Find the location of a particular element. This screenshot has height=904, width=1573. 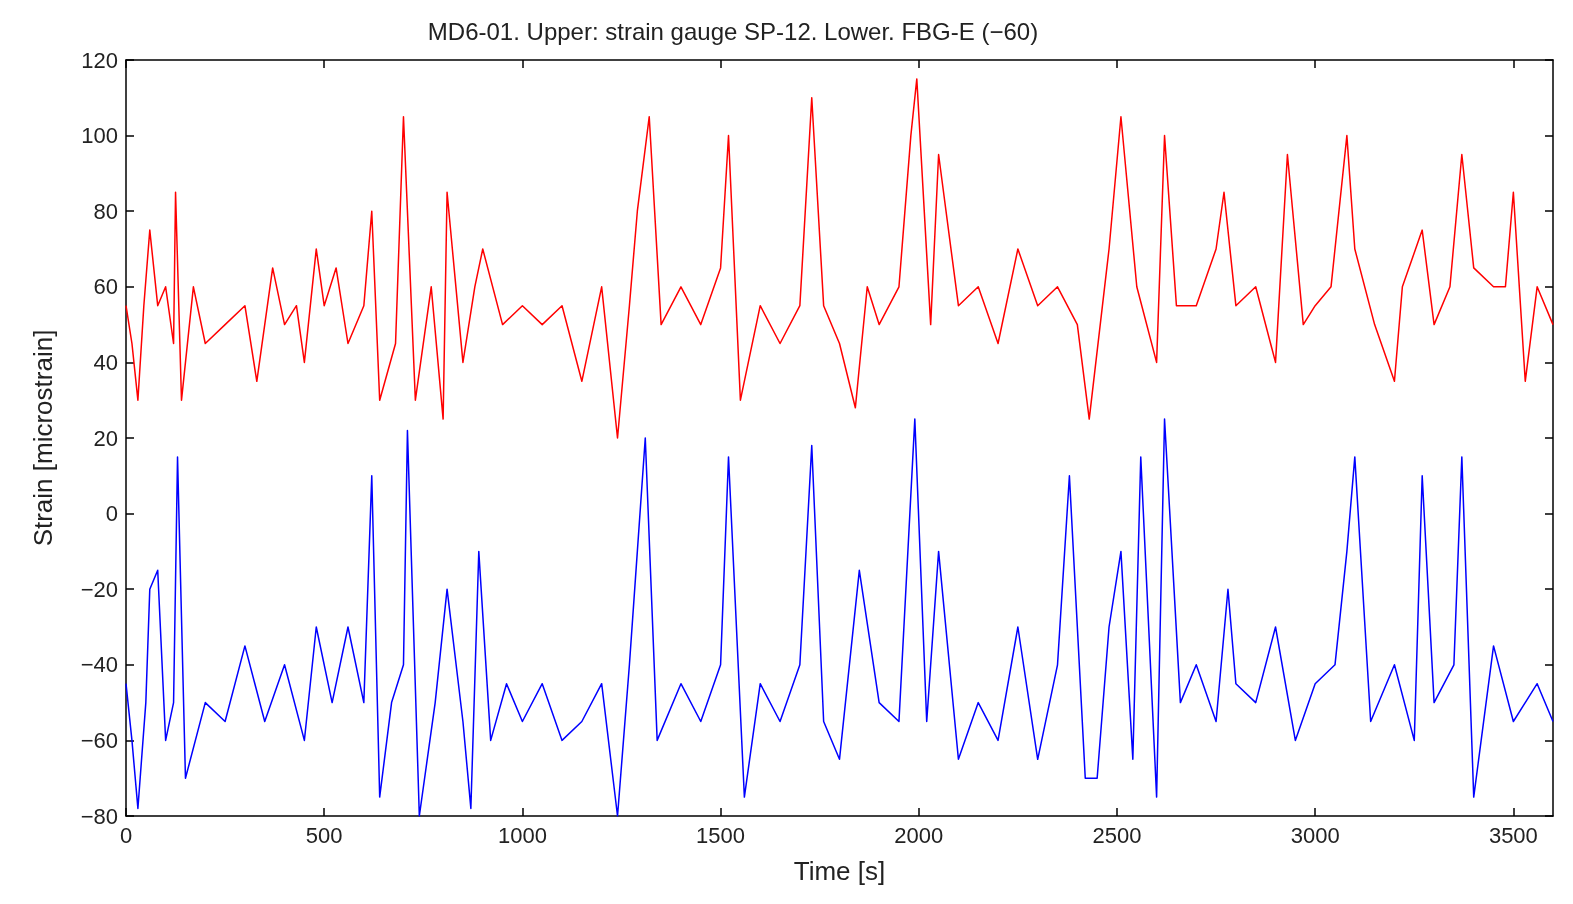

y-tick-label: 40 is located at coordinates (105, 362).